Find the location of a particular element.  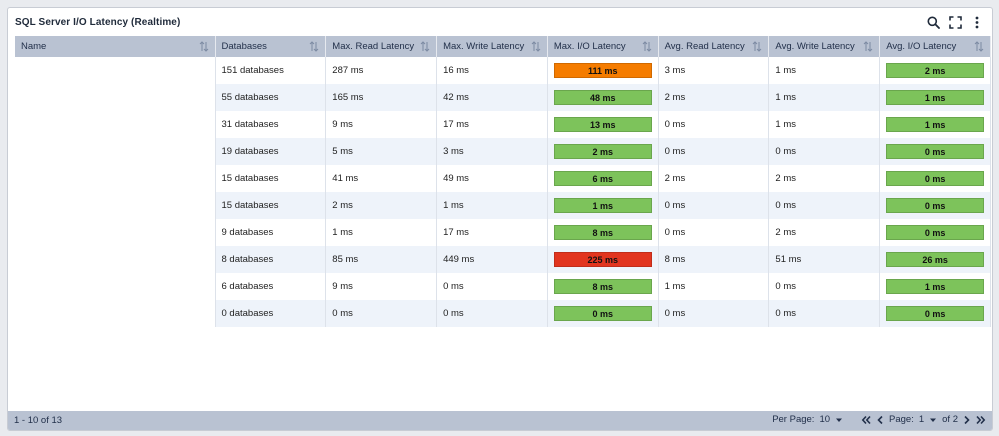

avg-io-cell: 1 ms is located at coordinates (935, 286).